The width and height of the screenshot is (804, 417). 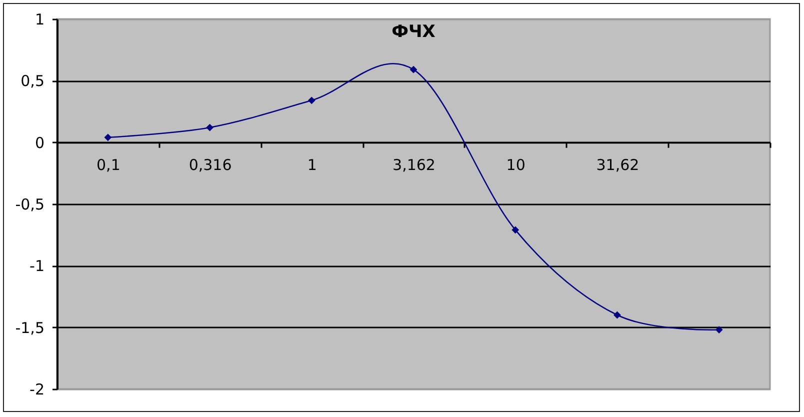 What do you see at coordinates (414, 32) in the screenshot?
I see `chart-title: ФЧХ` at bounding box center [414, 32].